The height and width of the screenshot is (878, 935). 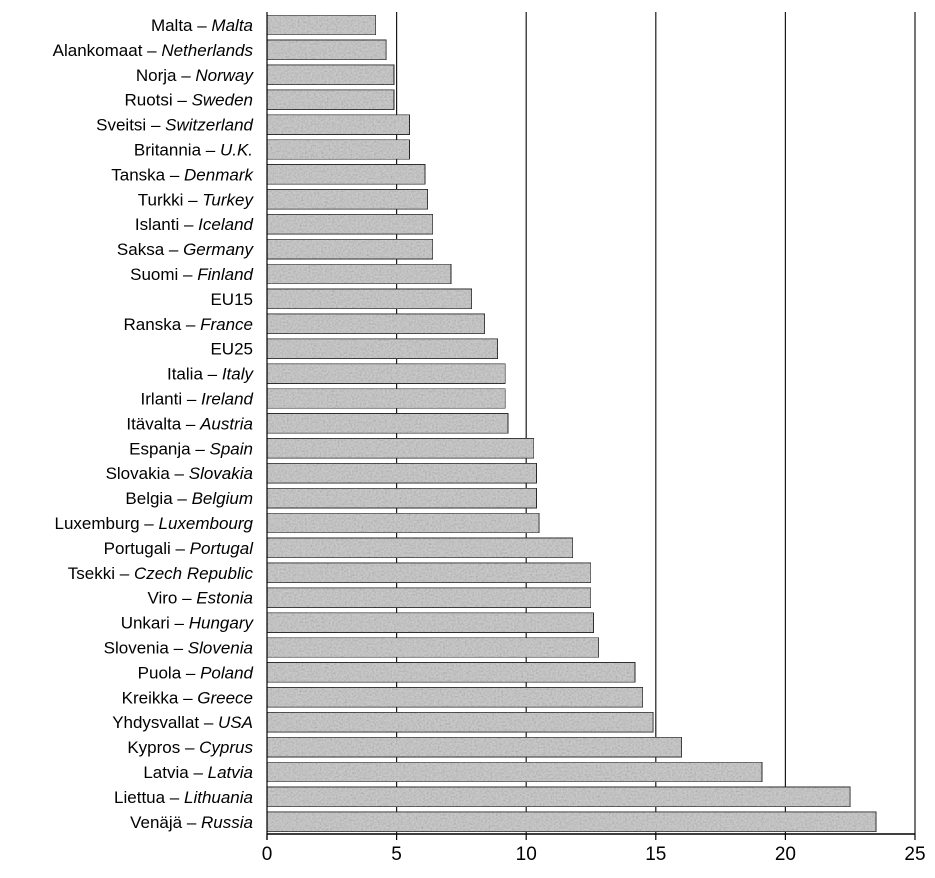 I want to click on bar-france, so click(x=376, y=324).